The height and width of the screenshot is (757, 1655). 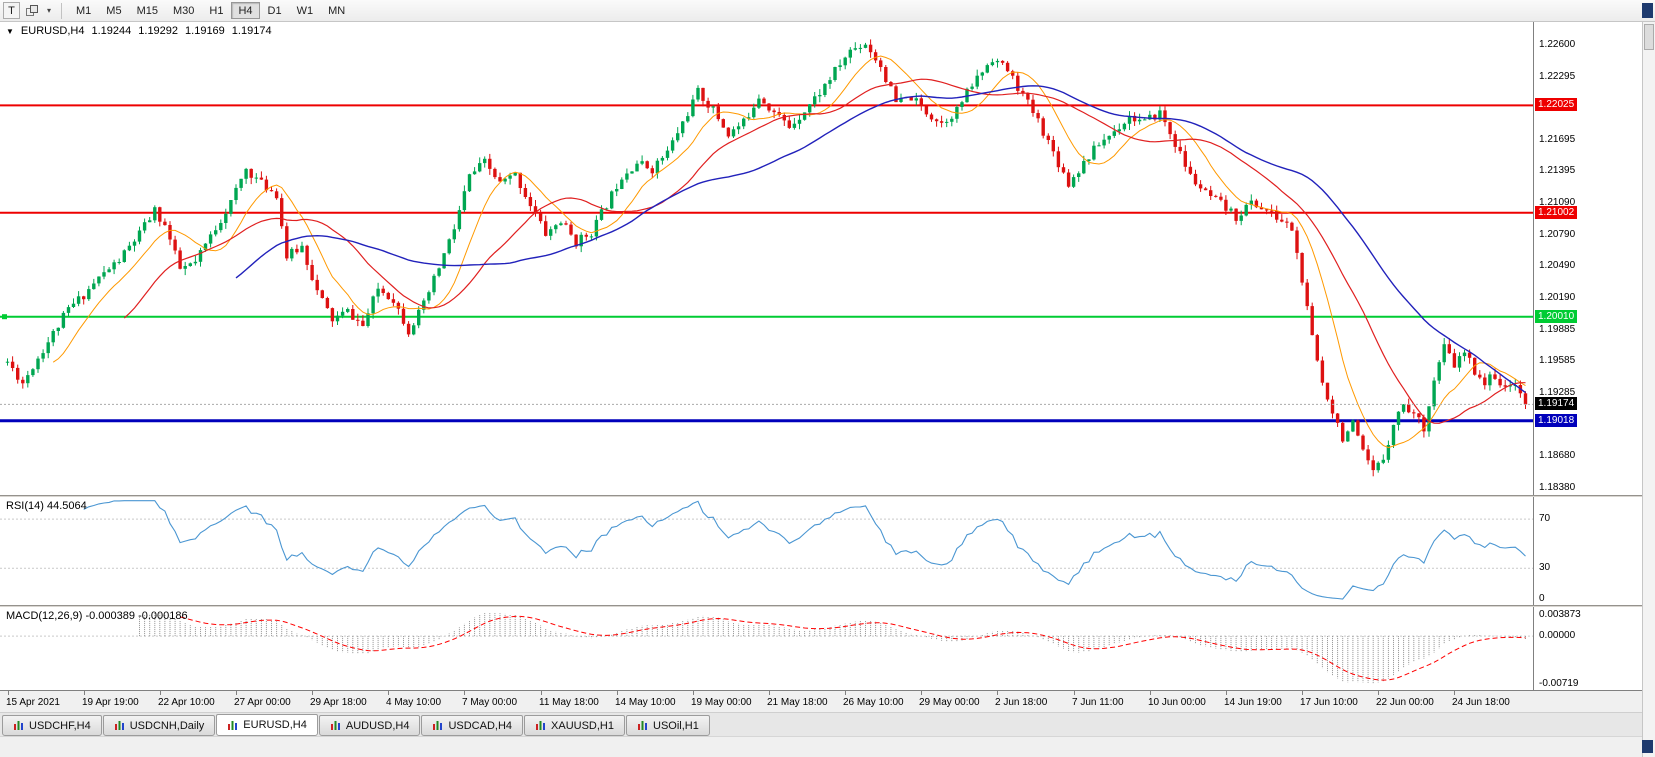 I want to click on price-axis-label: 1.21695, so click(x=1557, y=139).